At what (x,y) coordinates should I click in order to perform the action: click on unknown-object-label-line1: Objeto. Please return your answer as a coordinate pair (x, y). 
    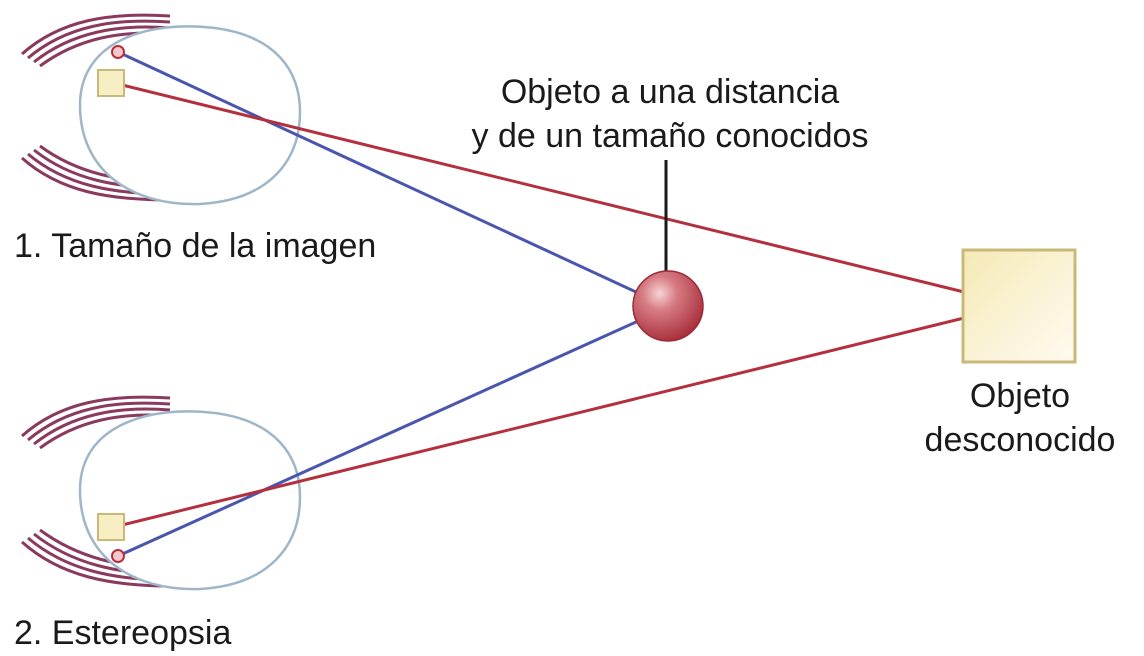
    Looking at the image, I should click on (1020, 396).